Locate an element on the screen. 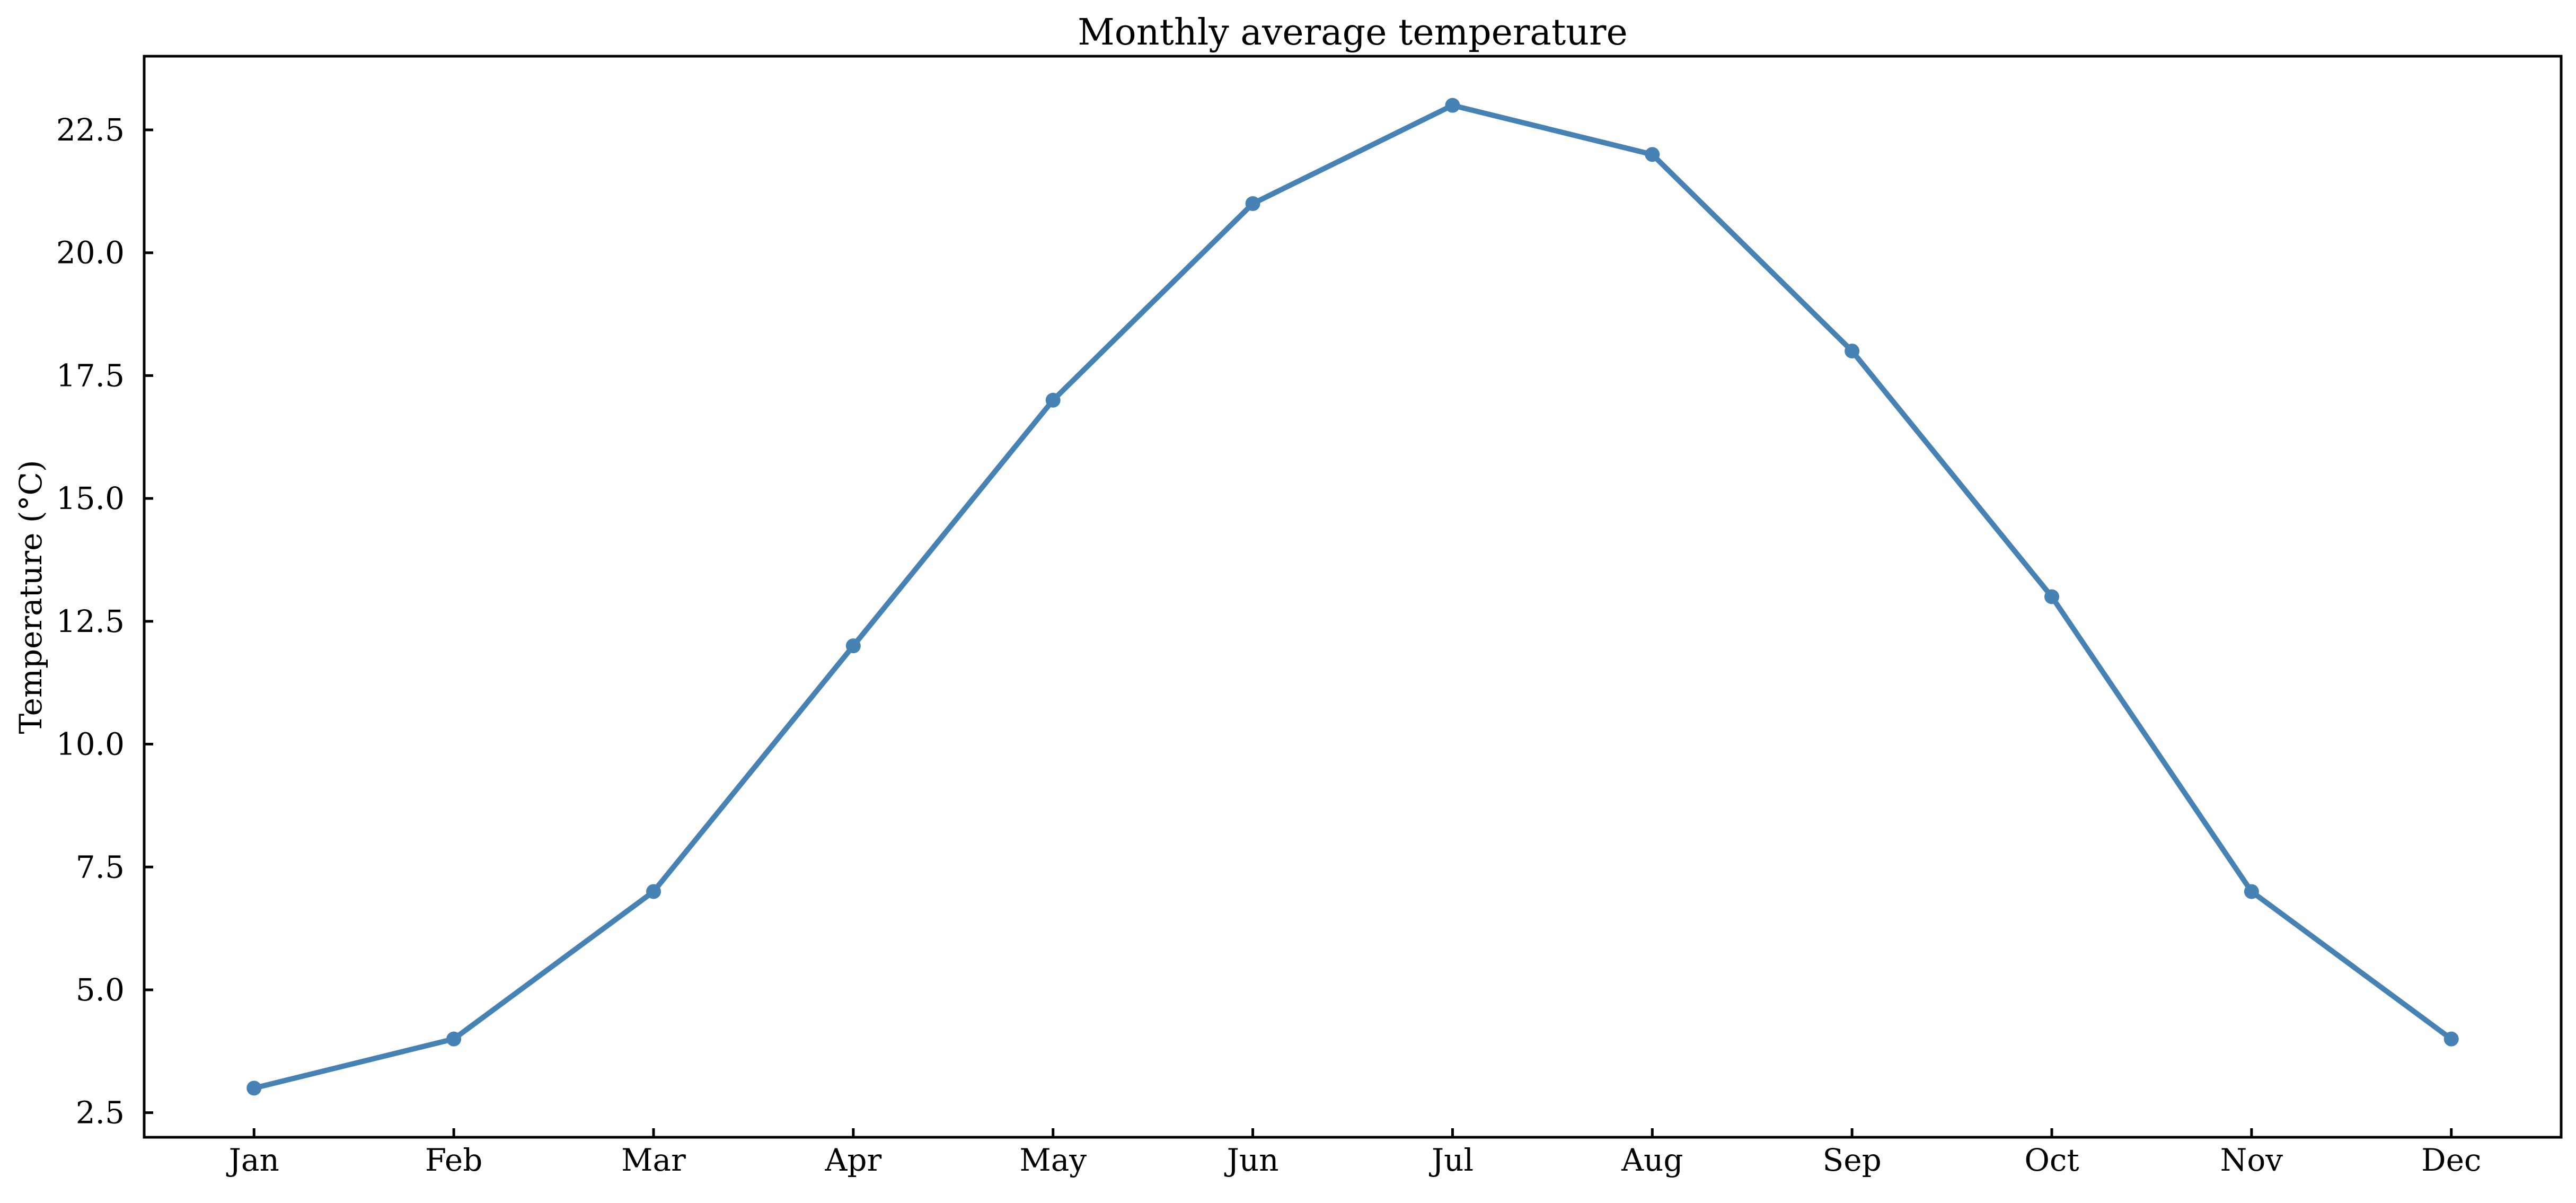  y-tick-label-12.5: 12.5 is located at coordinates (90, 621).